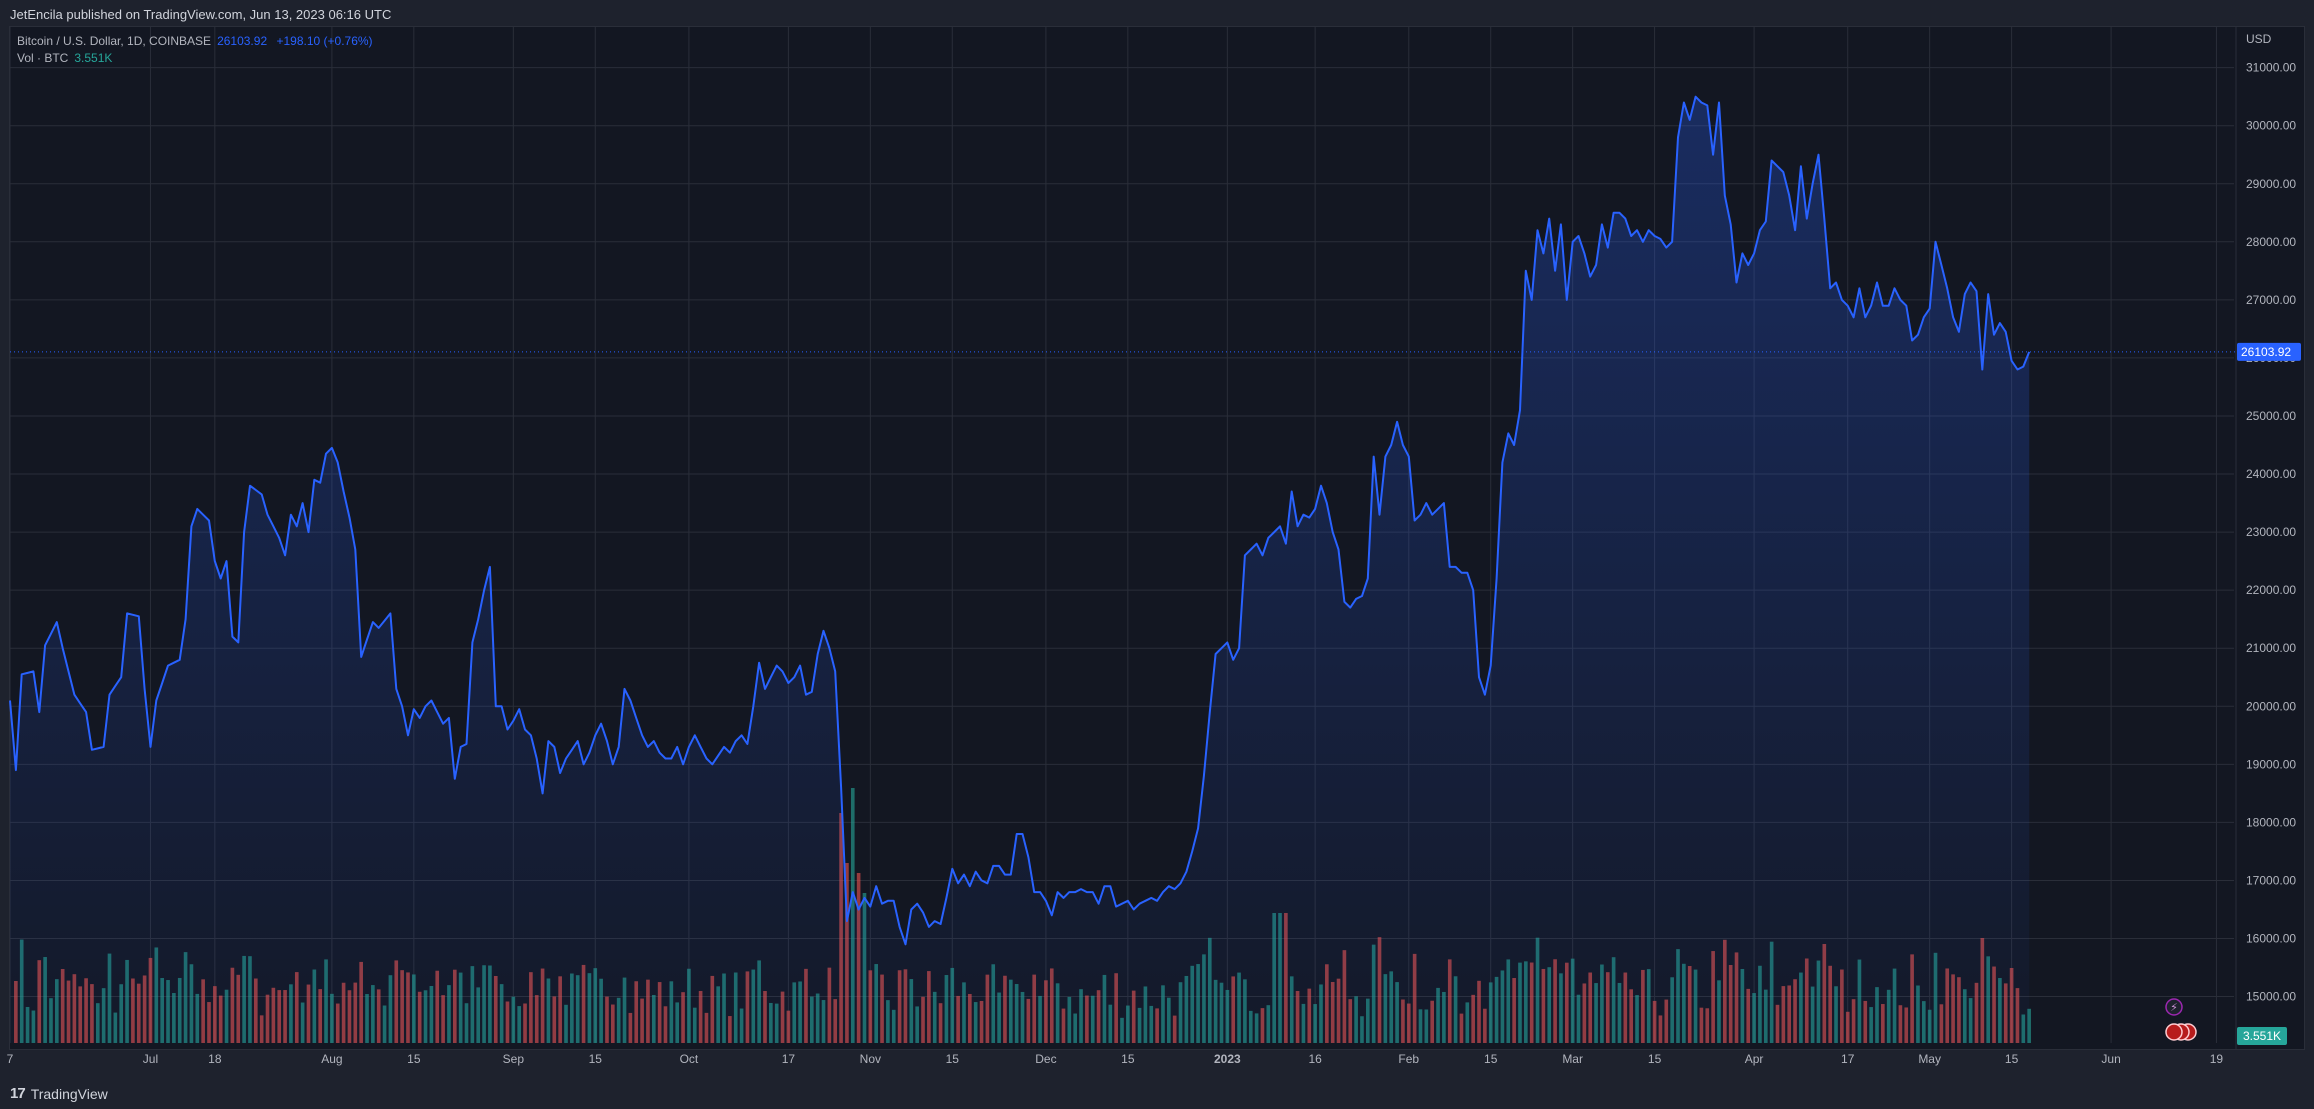  What do you see at coordinates (870, 1059) in the screenshot?
I see `x-tick-label: Nov` at bounding box center [870, 1059].